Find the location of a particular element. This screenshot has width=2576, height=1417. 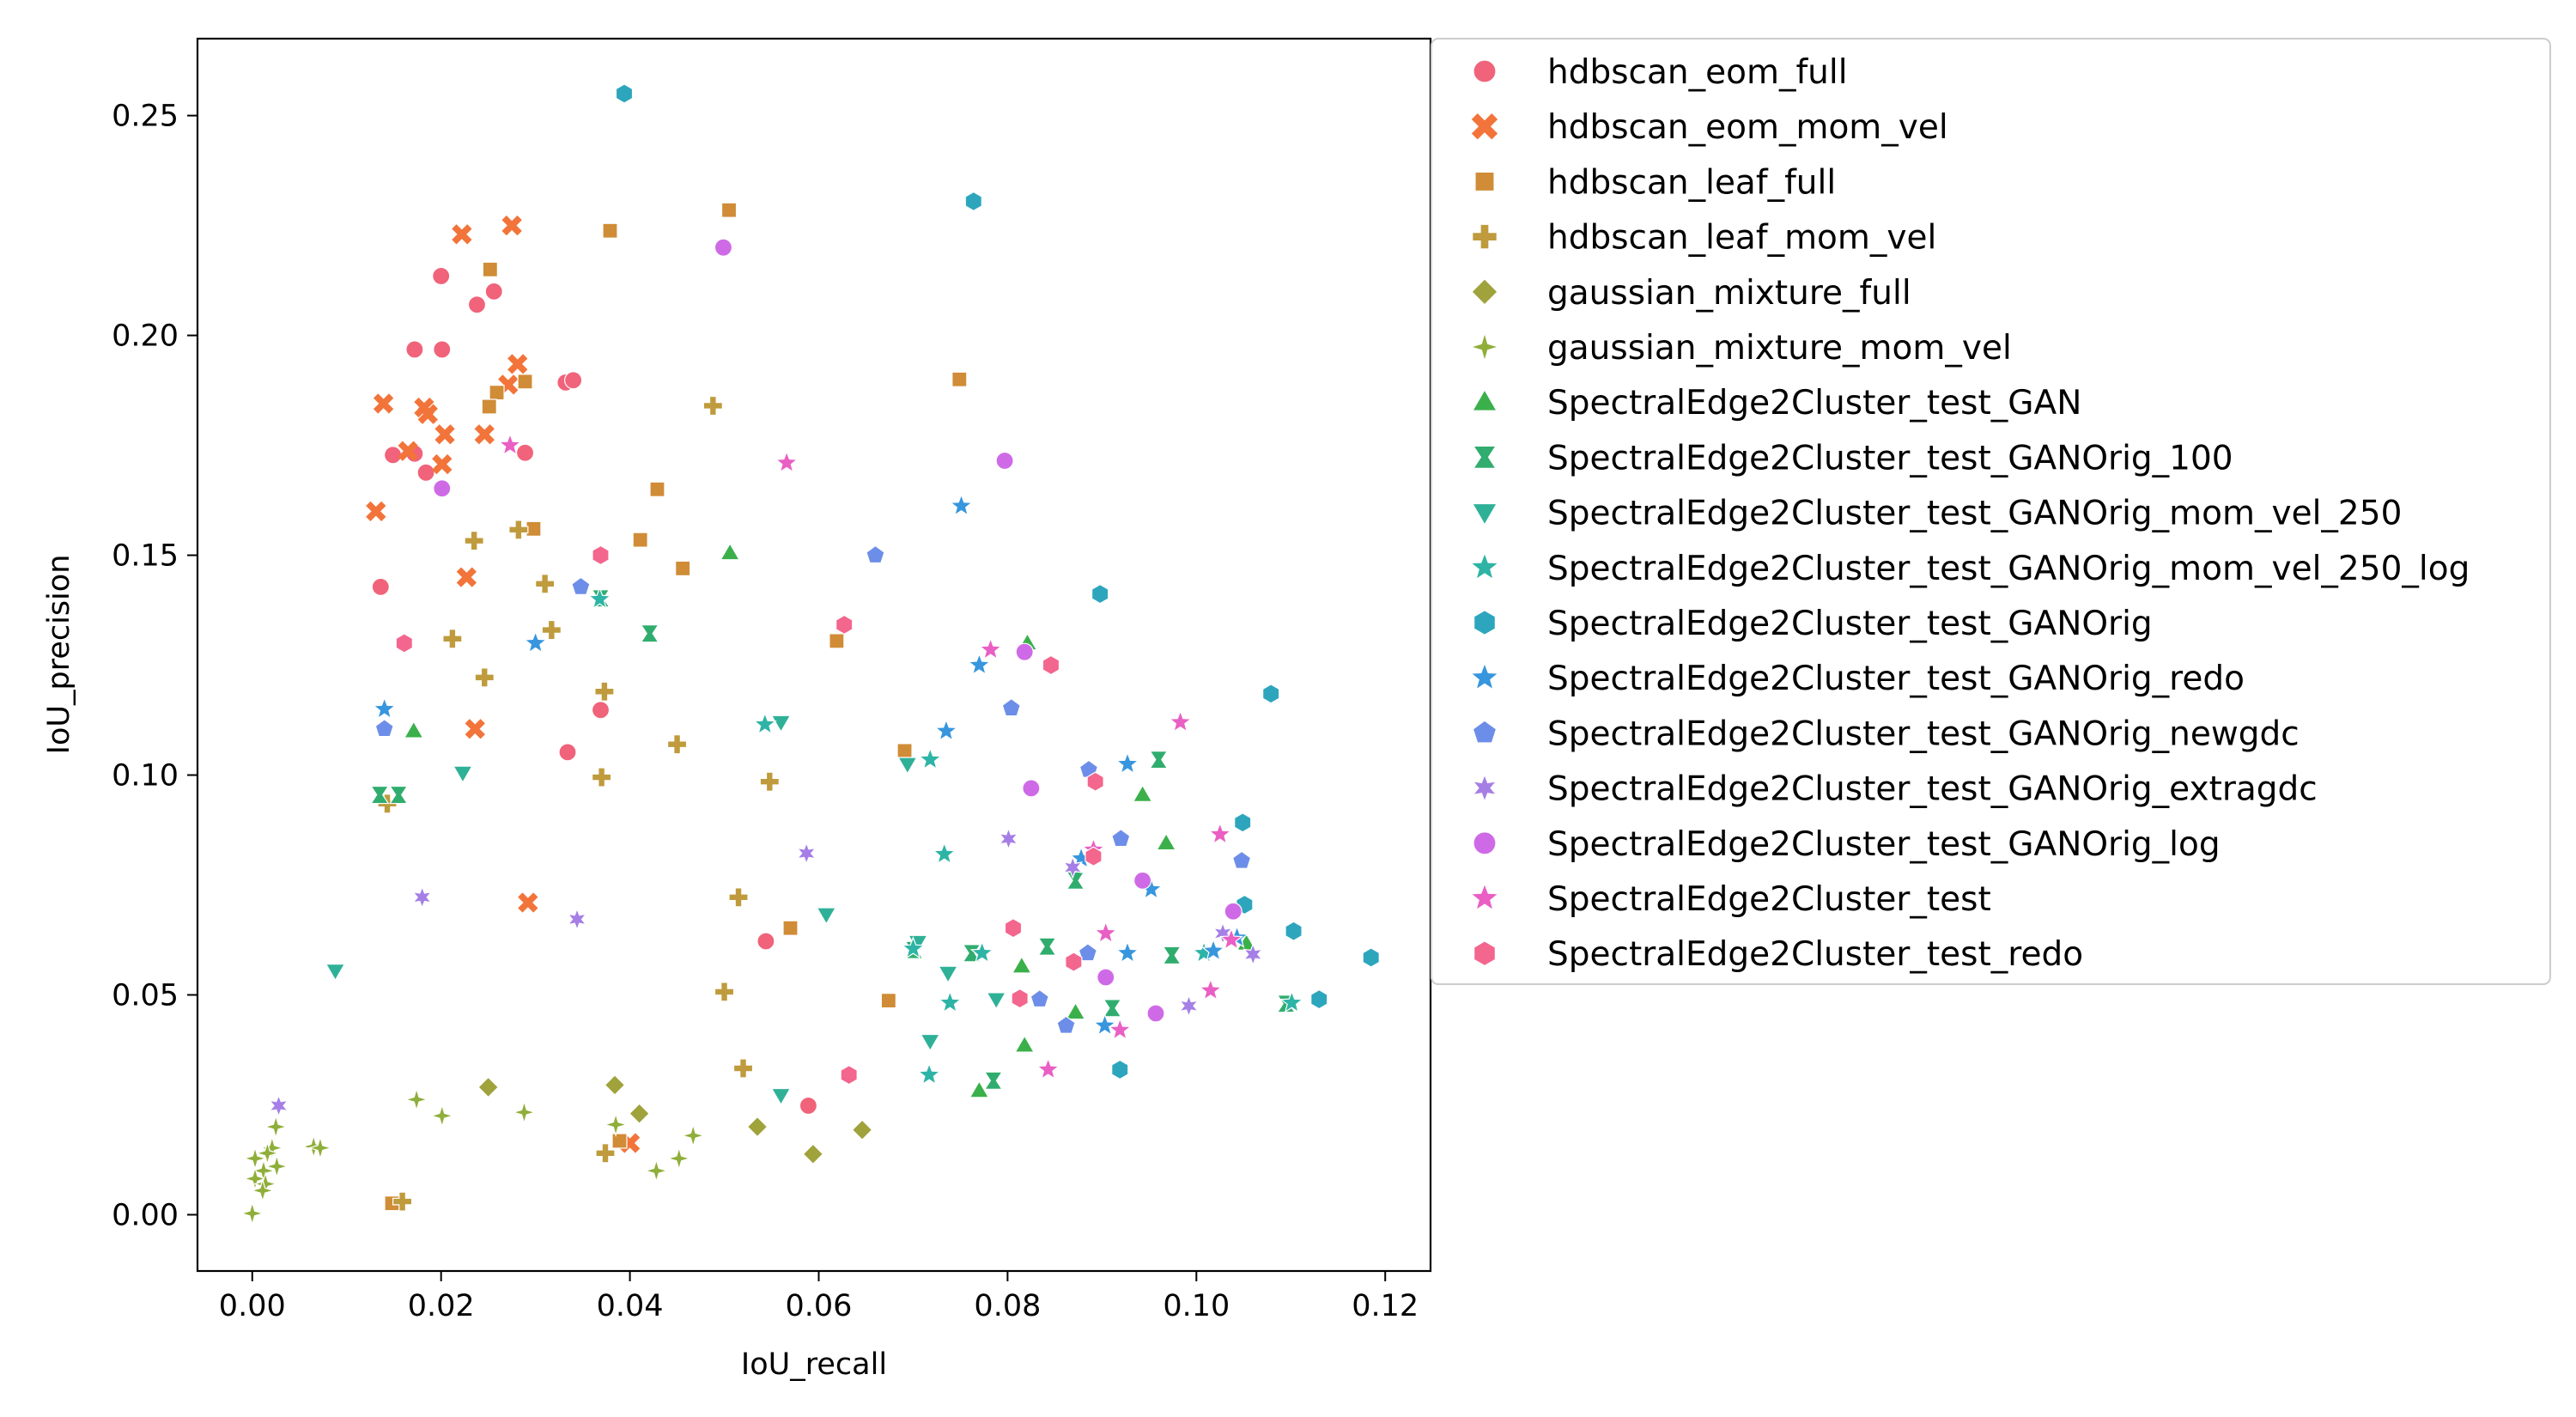

series-5-points is located at coordinates (675, 1119).